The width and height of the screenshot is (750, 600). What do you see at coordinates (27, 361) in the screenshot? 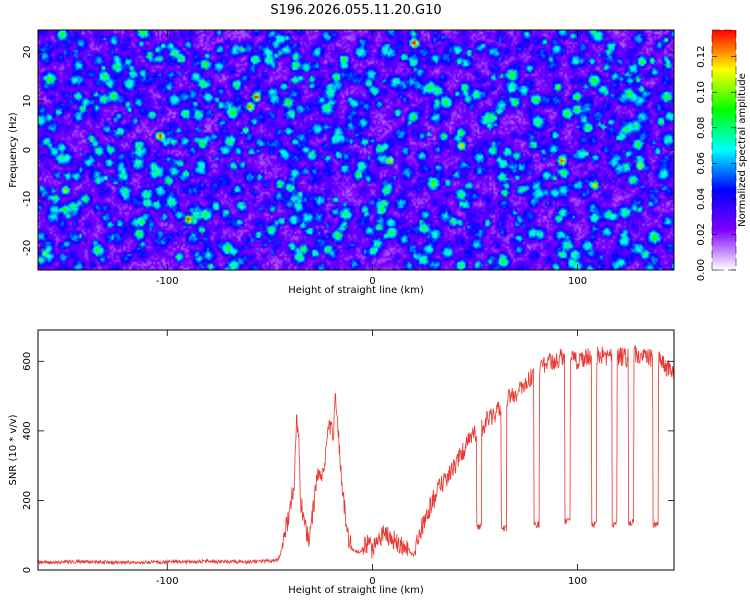
I see `snr-y-tick-label: 600` at bounding box center [27, 361].